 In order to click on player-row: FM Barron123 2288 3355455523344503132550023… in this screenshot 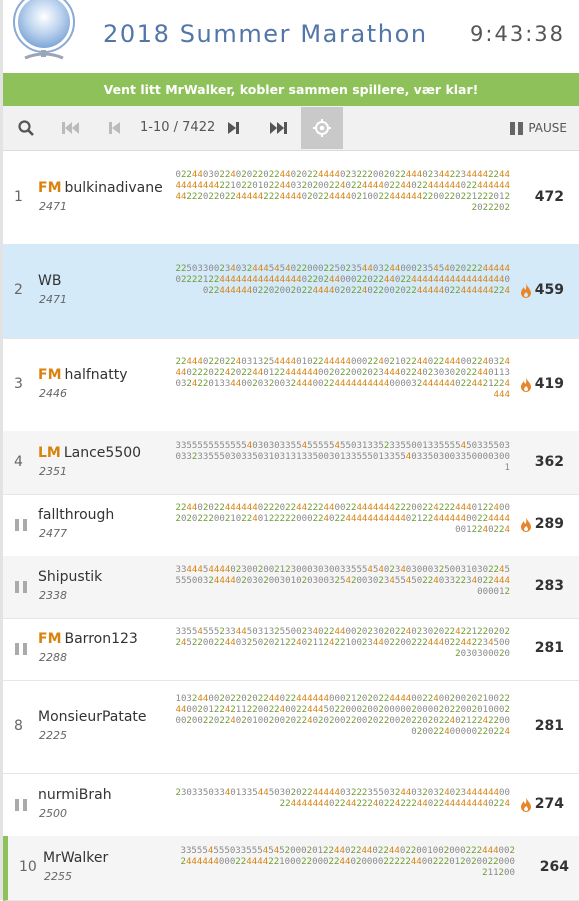, I will do `click(291, 649)`.